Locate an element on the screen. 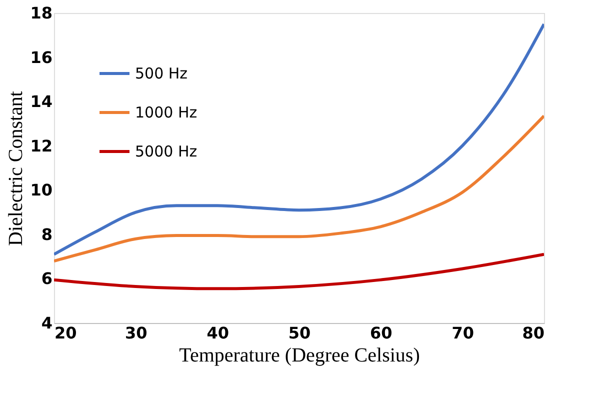 This screenshot has height=409, width=600. y-tick-label: 4 is located at coordinates (46, 323).